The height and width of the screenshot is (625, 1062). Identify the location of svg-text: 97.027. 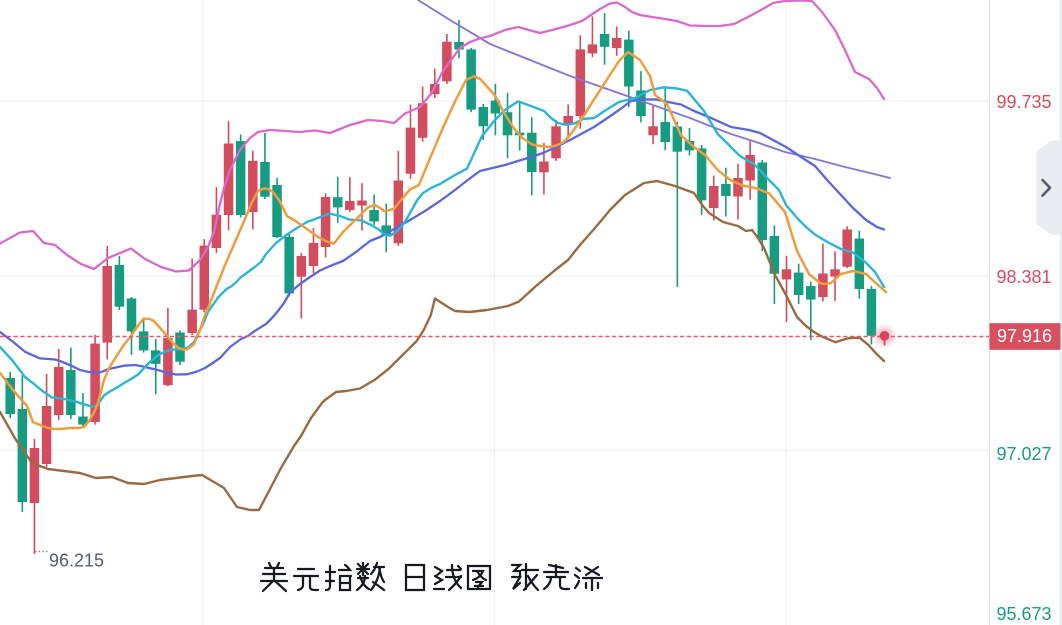
(1024, 454).